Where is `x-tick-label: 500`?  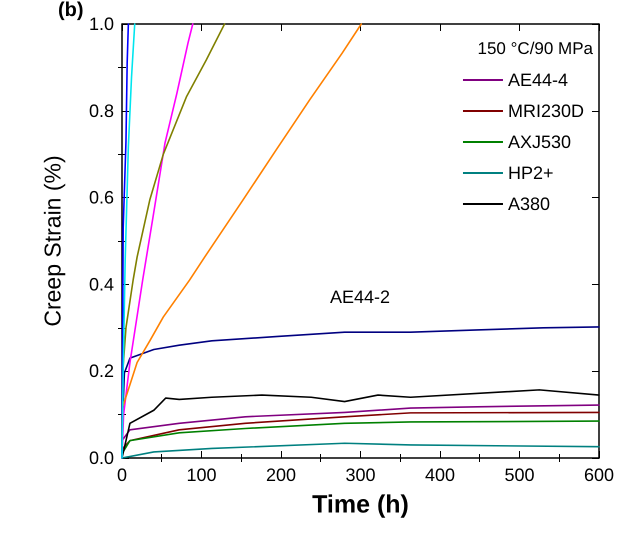
x-tick-label: 500 is located at coordinates (519, 475).